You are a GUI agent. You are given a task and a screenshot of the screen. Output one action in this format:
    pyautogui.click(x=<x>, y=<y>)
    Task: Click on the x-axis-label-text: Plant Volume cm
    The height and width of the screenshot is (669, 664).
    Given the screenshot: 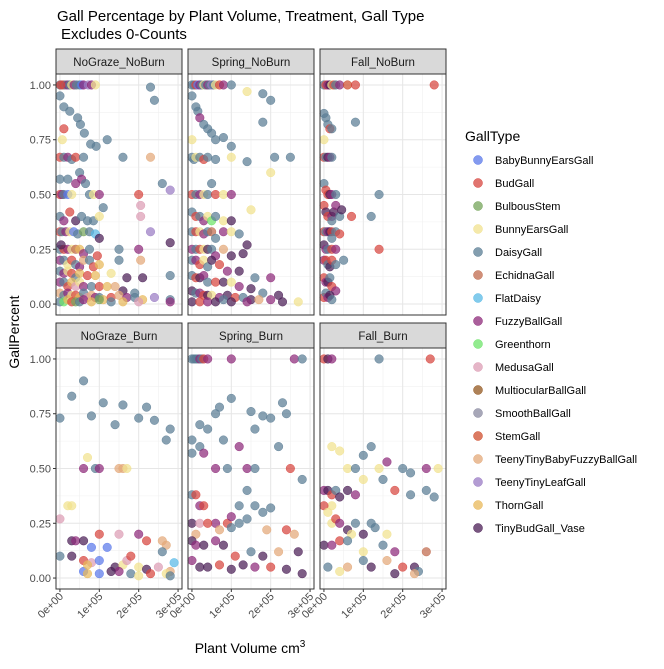 What is the action you would take?
    pyautogui.click(x=247, y=648)
    